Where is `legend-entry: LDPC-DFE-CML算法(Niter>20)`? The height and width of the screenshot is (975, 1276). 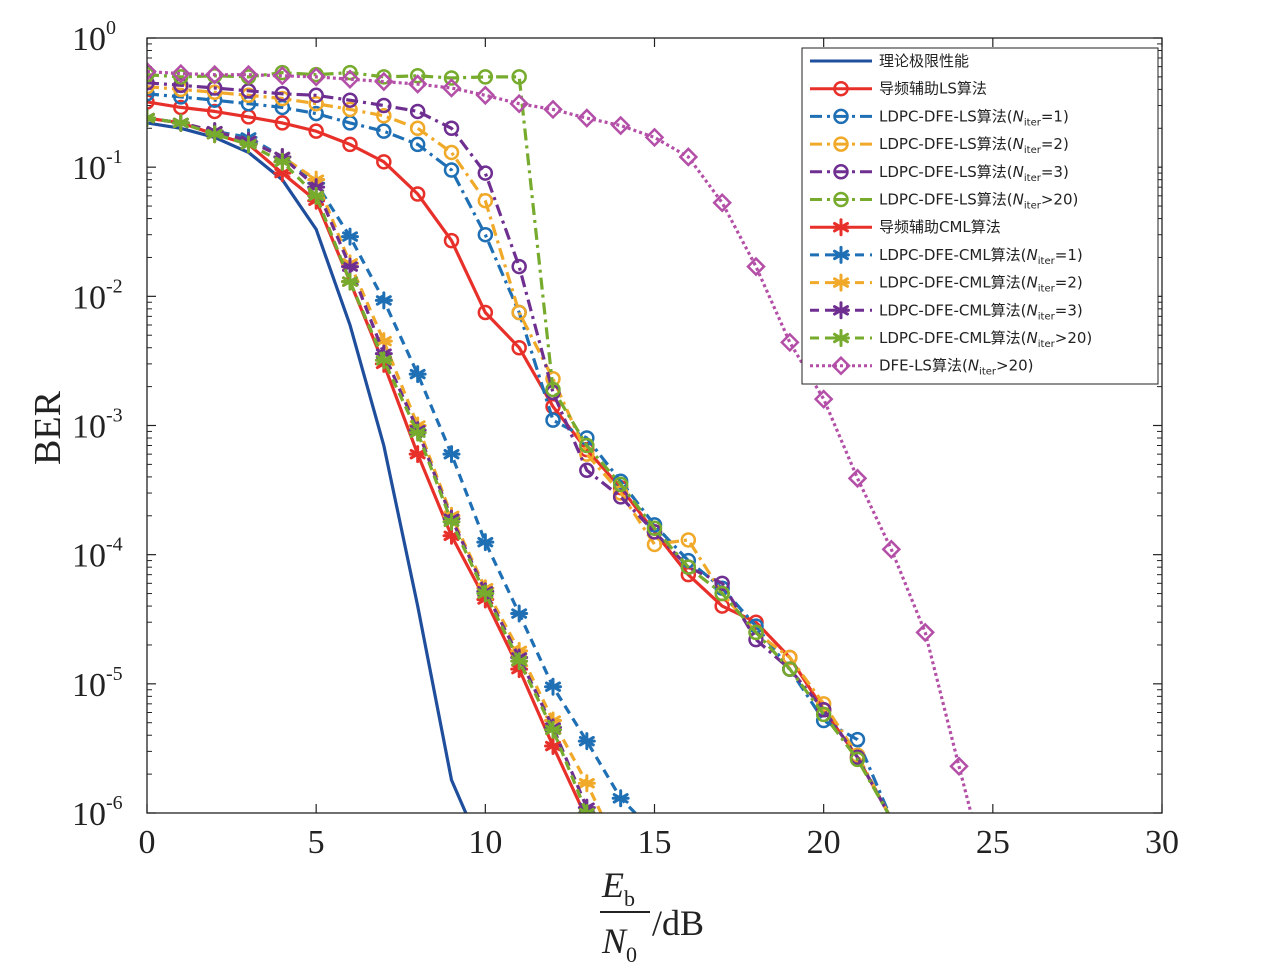 legend-entry: LDPC-DFE-CML算法(Niter>20) is located at coordinates (951, 339).